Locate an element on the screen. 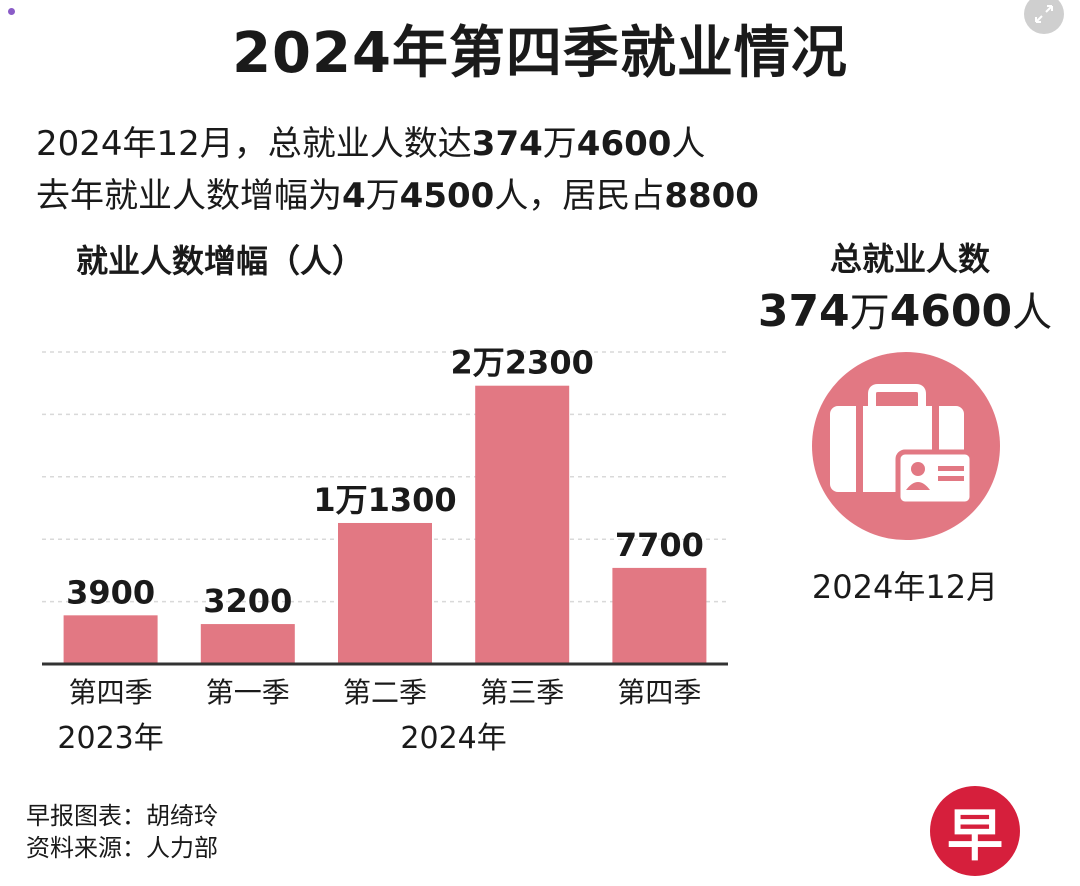 The image size is (1080, 886). data-label: 2万2300 is located at coordinates (522, 363).